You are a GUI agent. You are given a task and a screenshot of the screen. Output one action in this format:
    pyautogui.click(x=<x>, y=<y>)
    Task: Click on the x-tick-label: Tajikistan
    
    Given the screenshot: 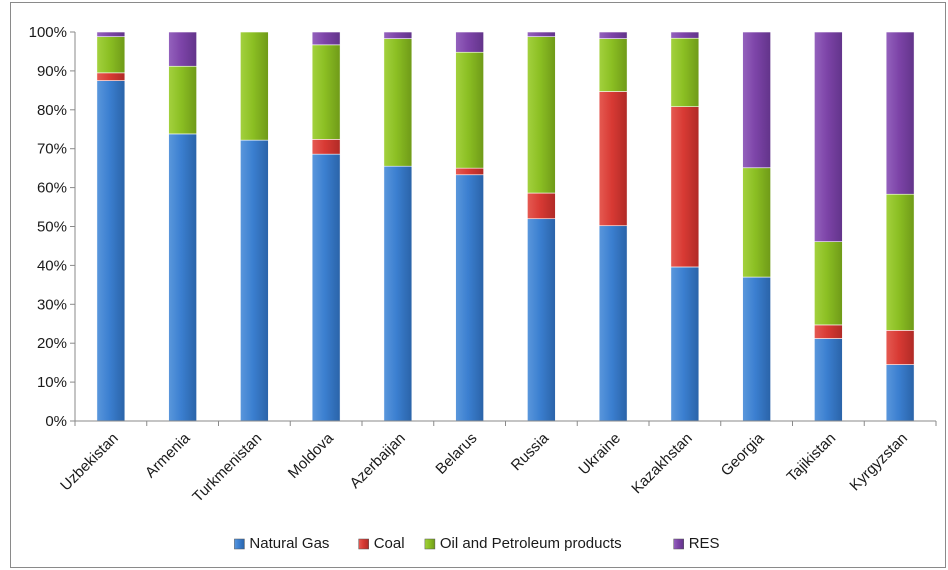 What is the action you would take?
    pyautogui.click(x=812, y=458)
    